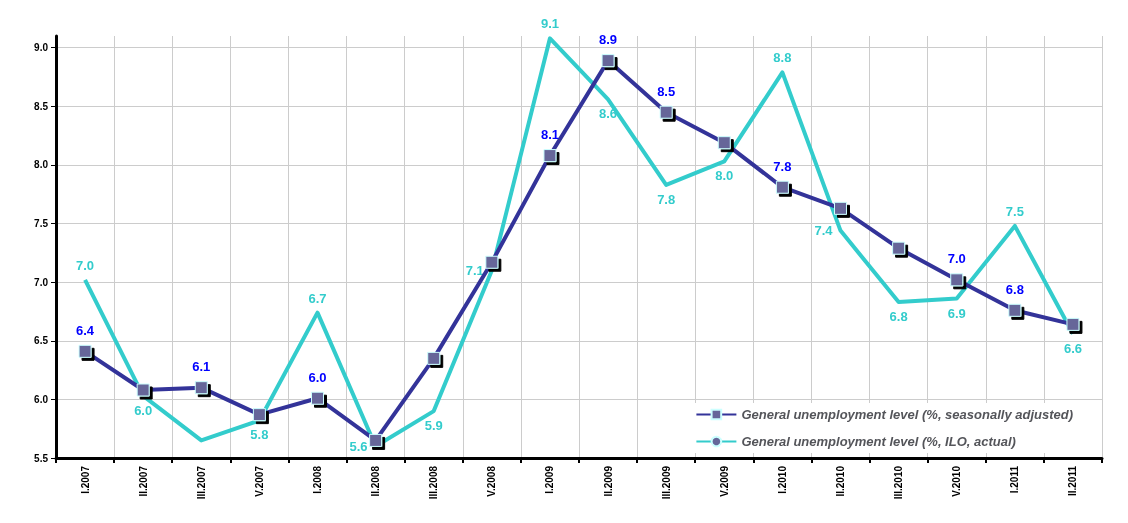 The width and height of the screenshot is (1128, 523). I want to click on x-tick-label: II.2007, so click(143, 481).